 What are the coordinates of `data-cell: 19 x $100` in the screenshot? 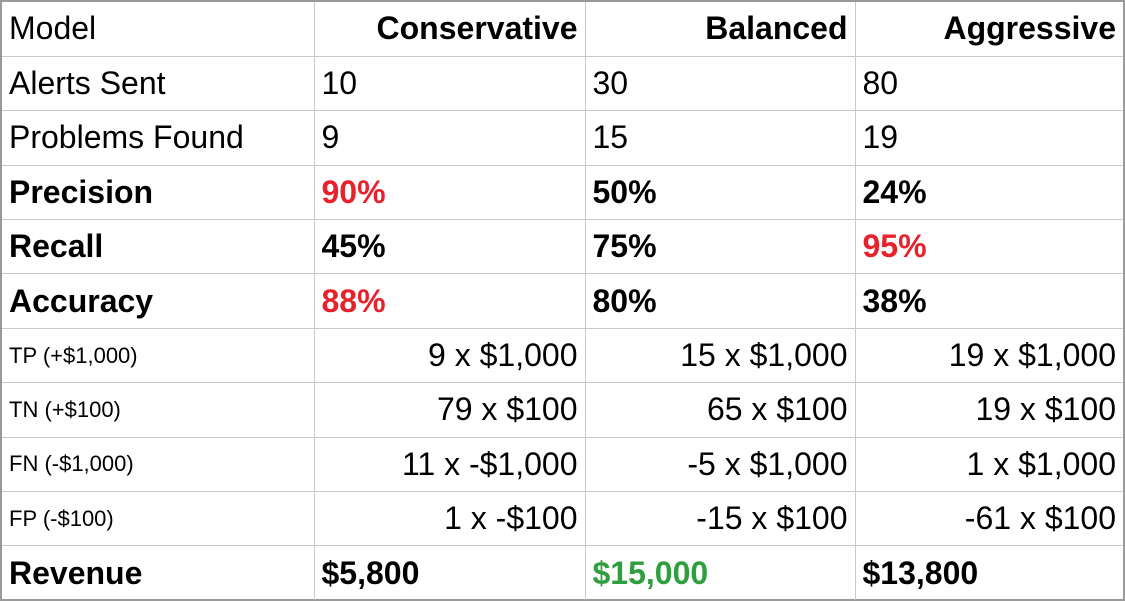 It's located at (988, 410).